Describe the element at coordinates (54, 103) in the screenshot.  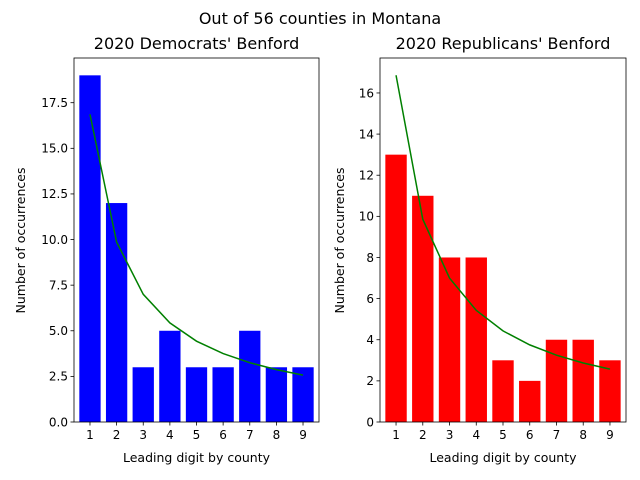
I see `left-chart-ytick-label: 17.5` at that location.